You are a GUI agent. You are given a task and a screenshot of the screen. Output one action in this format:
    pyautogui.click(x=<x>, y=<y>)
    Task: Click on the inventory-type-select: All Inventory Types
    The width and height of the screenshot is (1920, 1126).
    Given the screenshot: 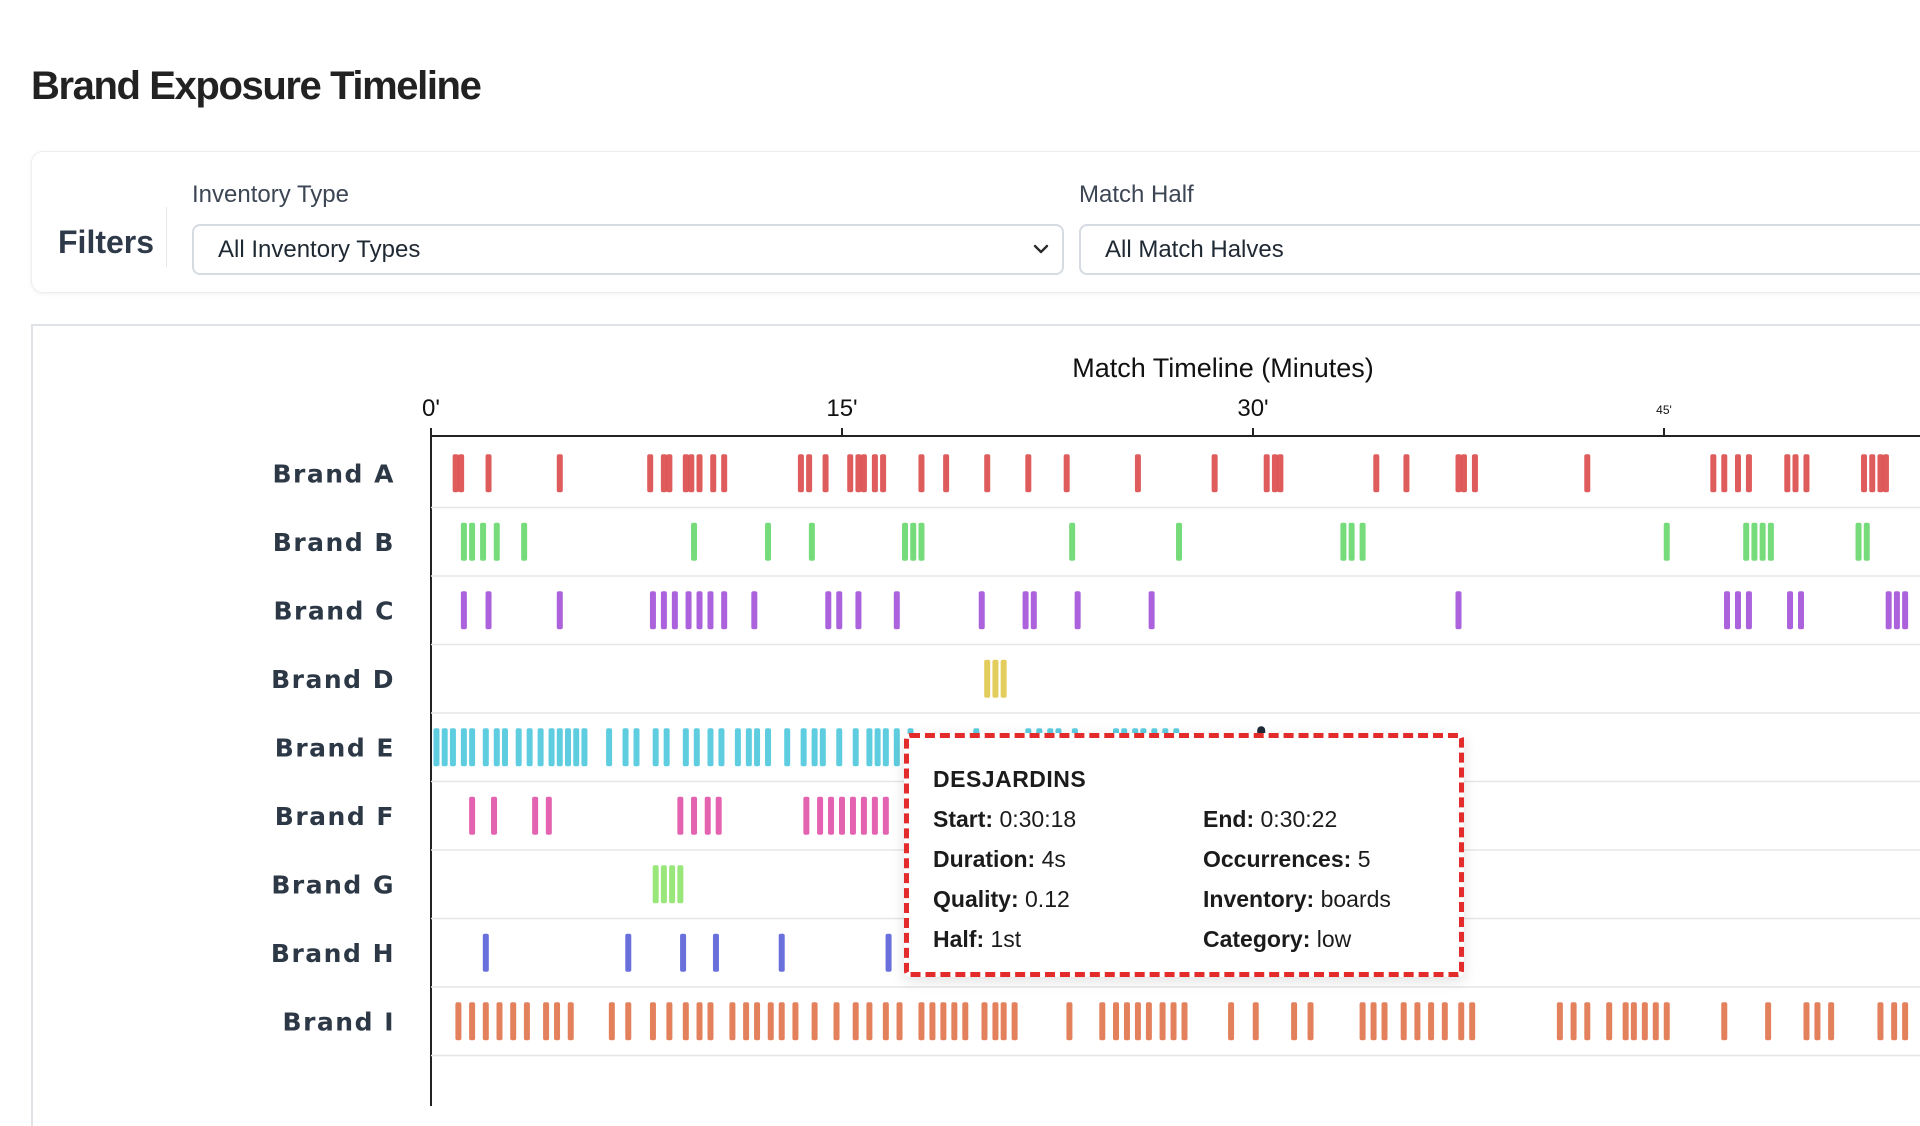 What is the action you would take?
    pyautogui.click(x=628, y=249)
    